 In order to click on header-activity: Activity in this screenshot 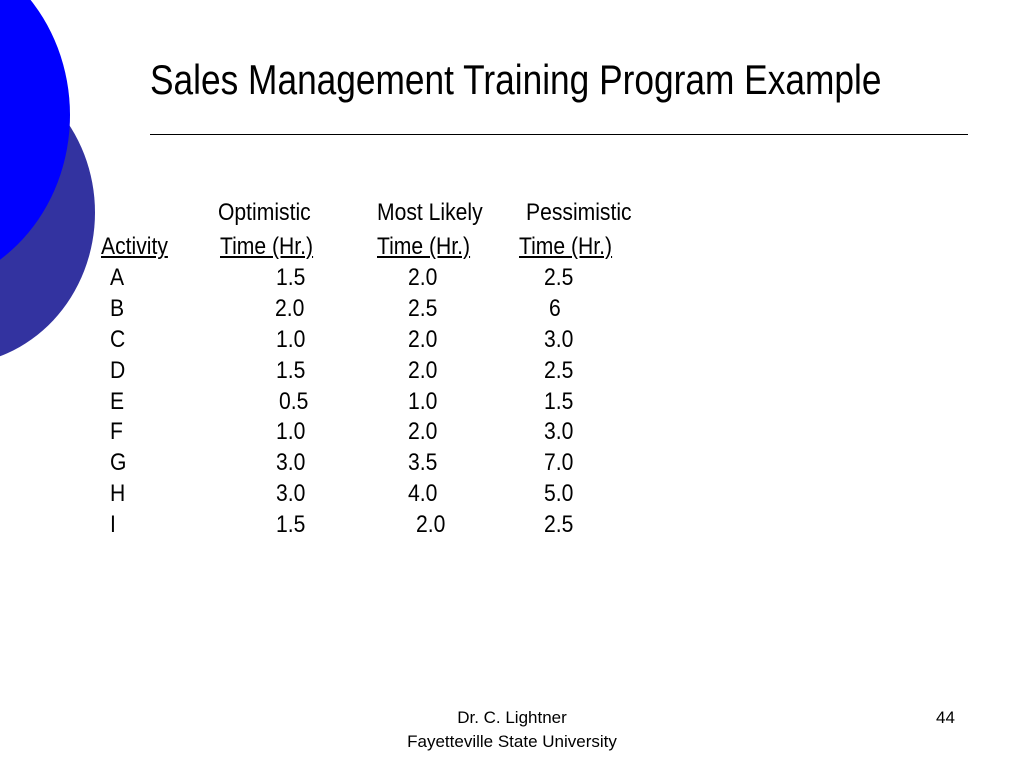, I will do `click(134, 246)`.